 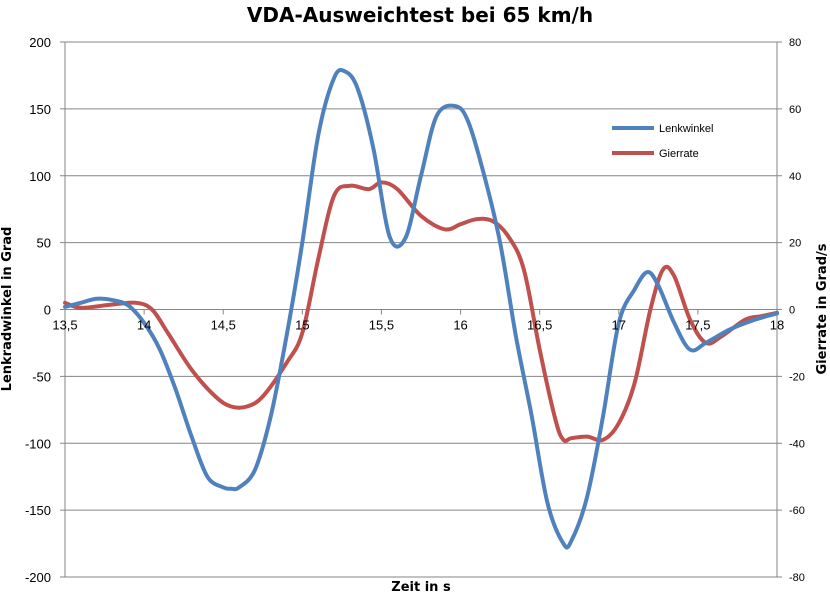 What do you see at coordinates (38, 443) in the screenshot?
I see `y-tick-label: -100` at bounding box center [38, 443].